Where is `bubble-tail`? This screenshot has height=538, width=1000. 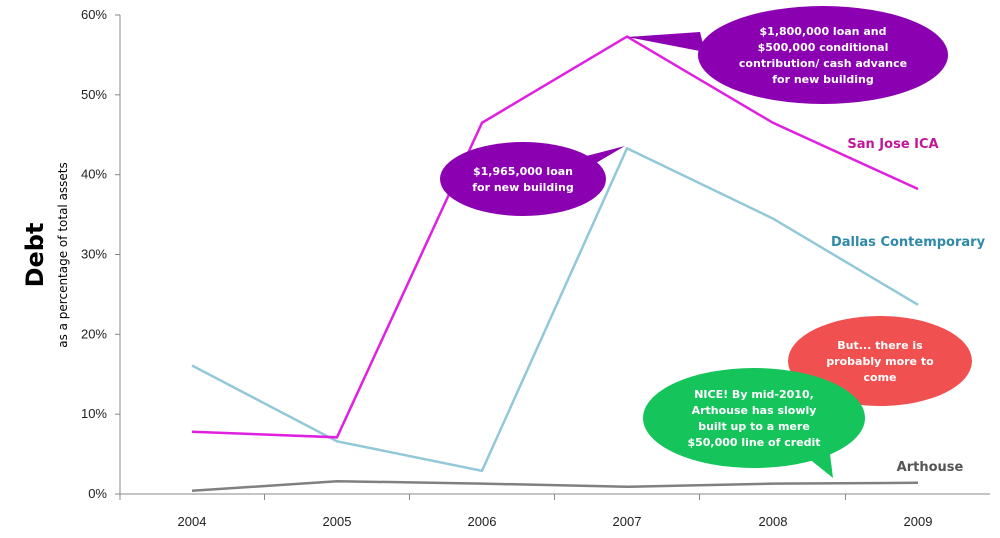
bubble-tail is located at coordinates (666, 42).